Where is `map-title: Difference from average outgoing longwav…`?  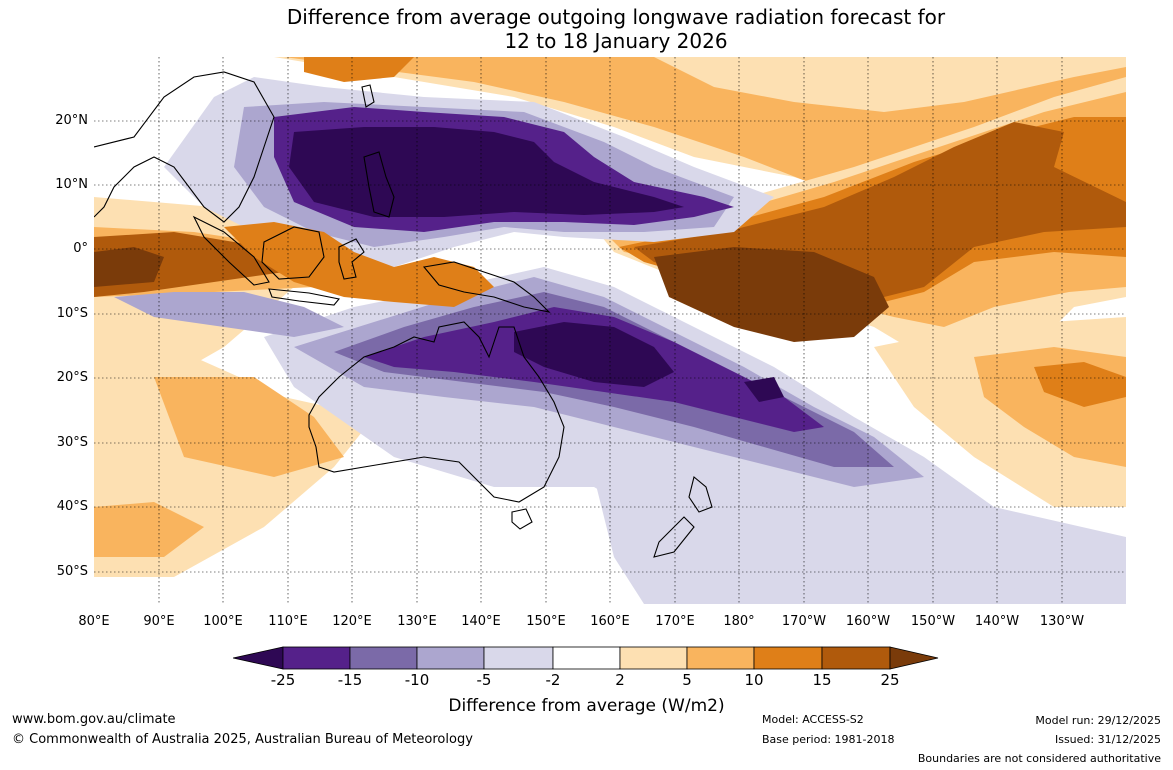 map-title: Difference from average outgoing longwav… is located at coordinates (586, 29).